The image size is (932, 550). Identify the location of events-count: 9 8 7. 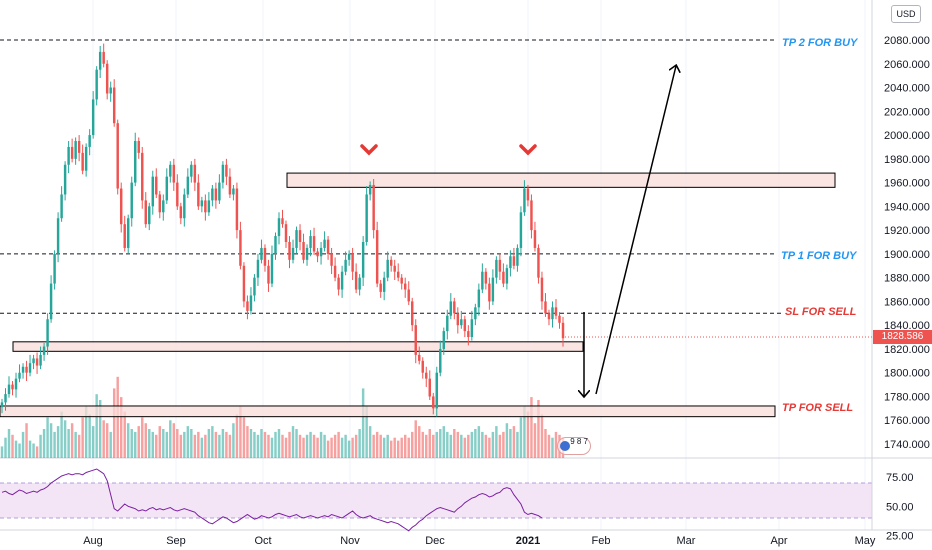
(579, 441).